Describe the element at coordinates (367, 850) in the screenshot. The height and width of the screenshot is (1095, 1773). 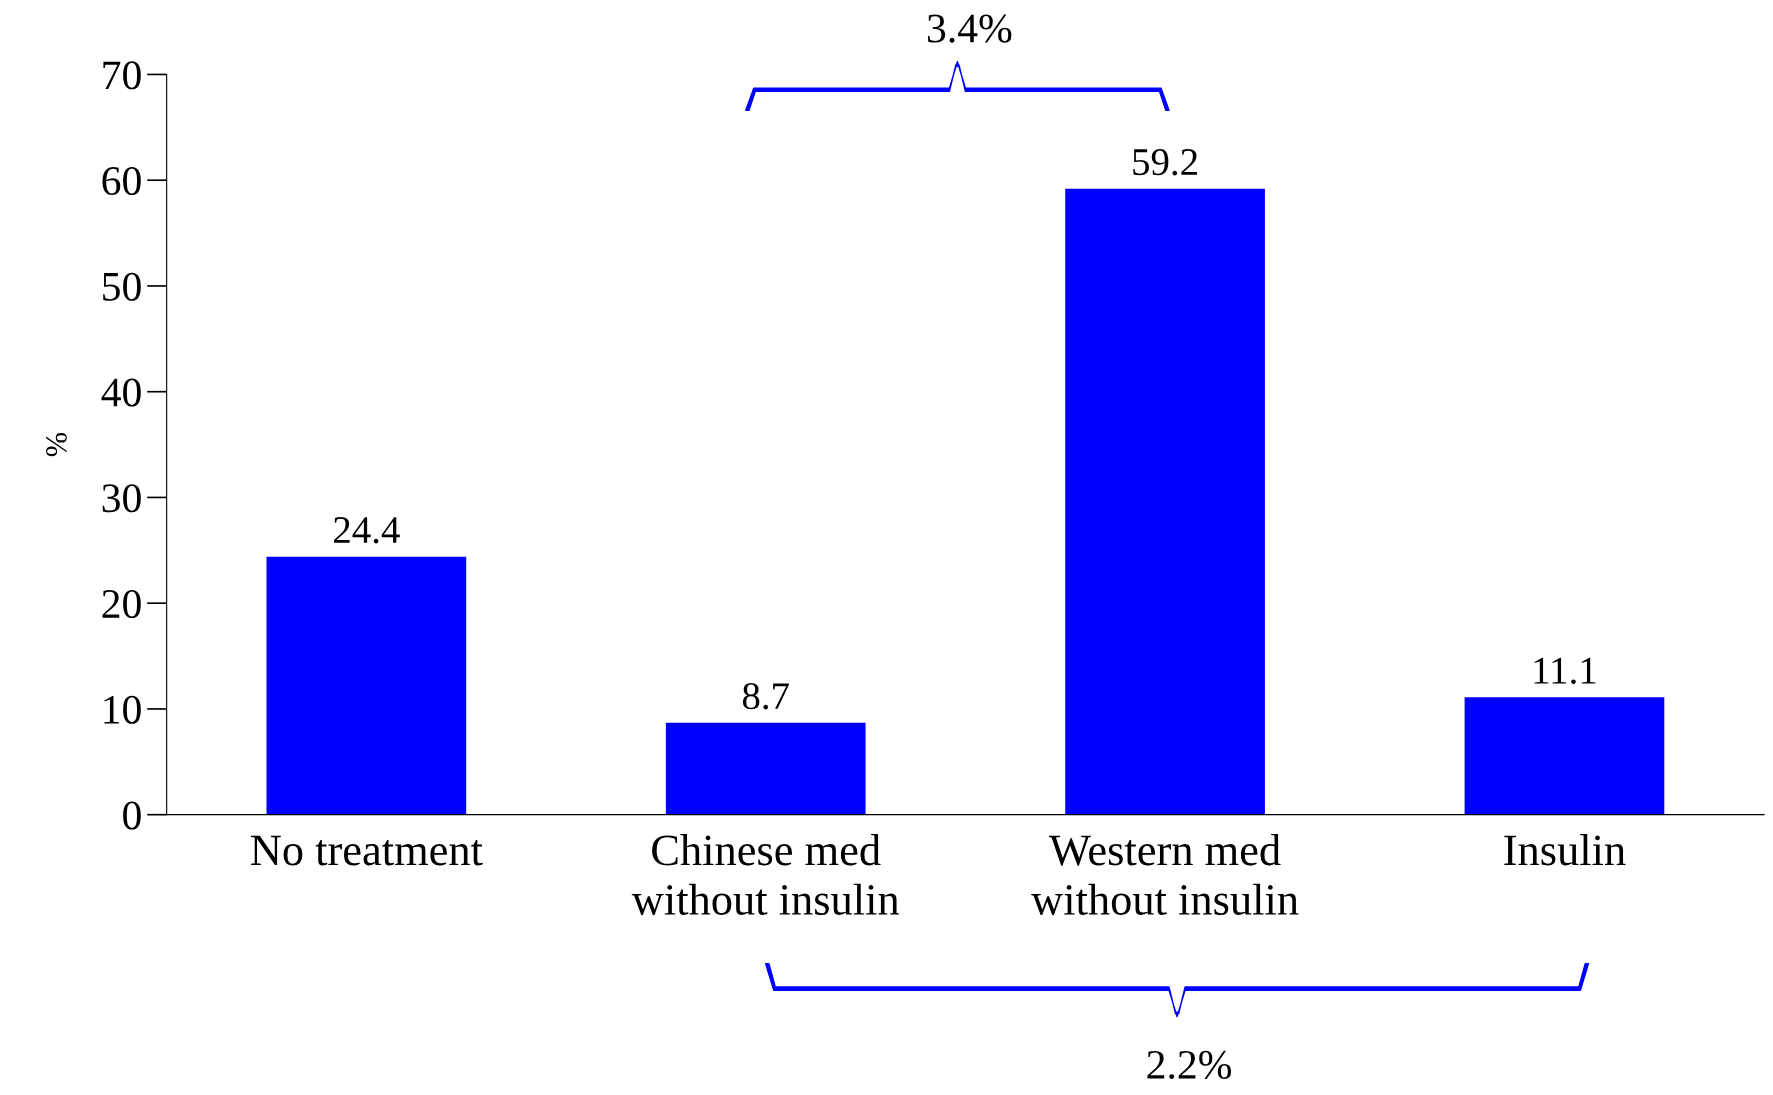
I see `x-tick-label: No treatment` at that location.